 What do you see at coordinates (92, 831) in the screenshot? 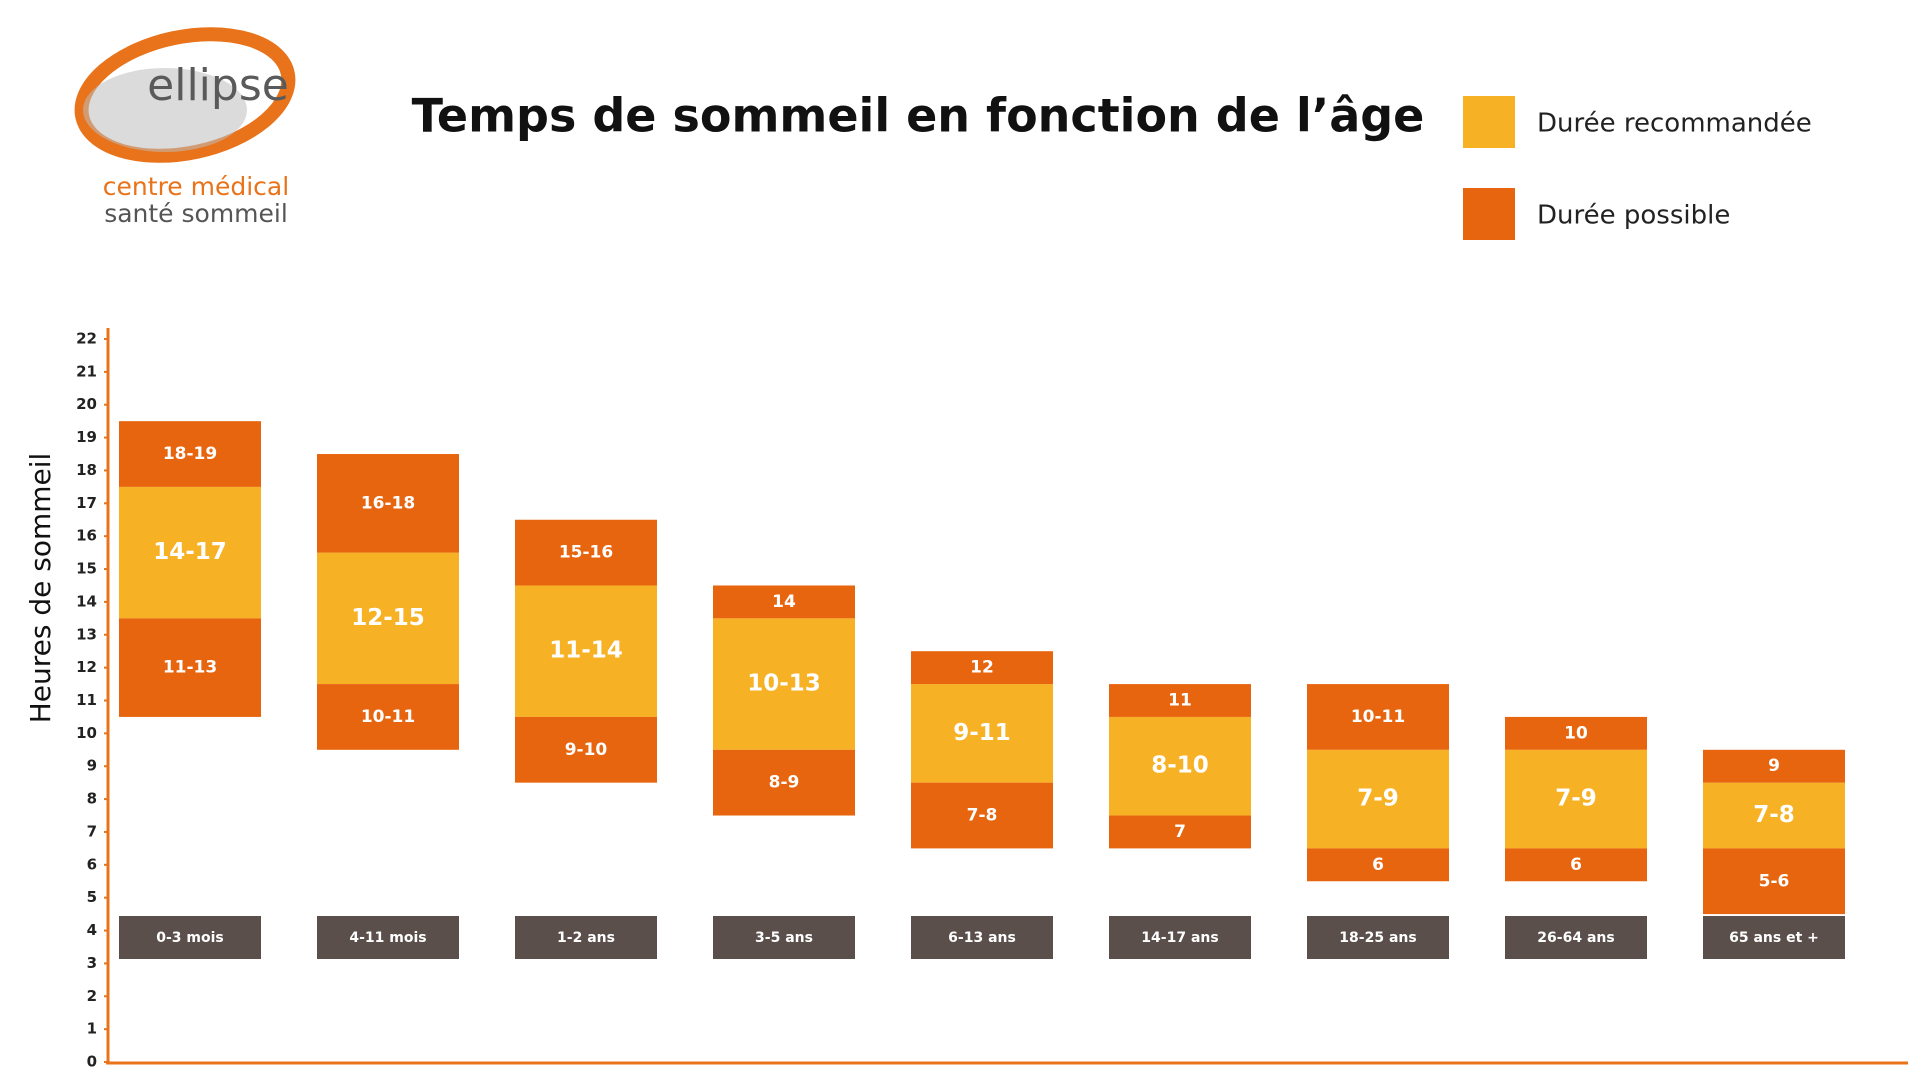
I see `y-tick-label: 7` at bounding box center [92, 831].